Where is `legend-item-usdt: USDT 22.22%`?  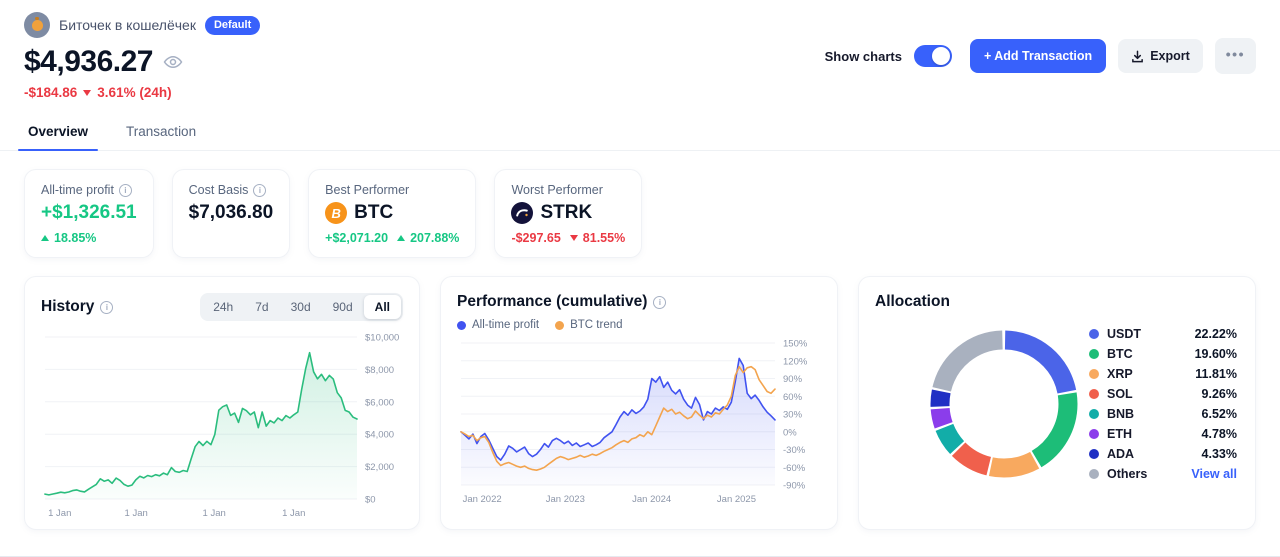 legend-item-usdt: USDT 22.22% is located at coordinates (1163, 334).